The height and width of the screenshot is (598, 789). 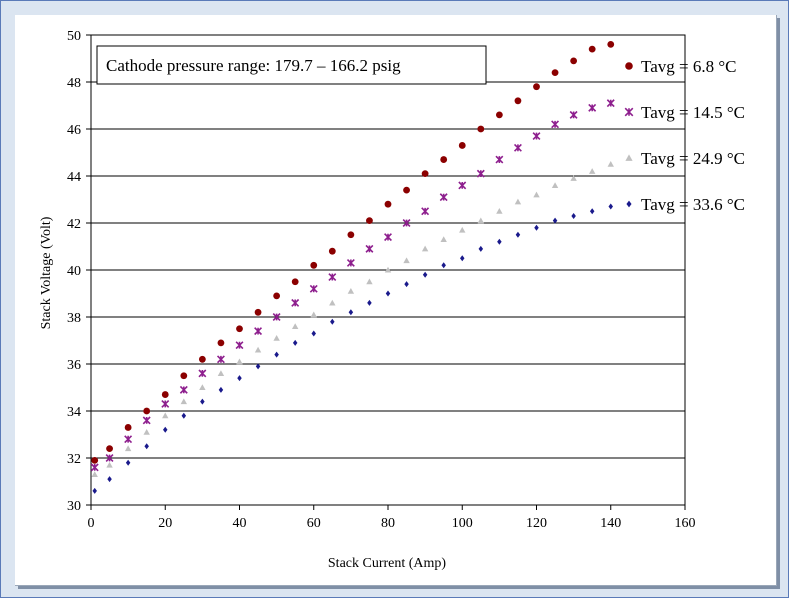 What do you see at coordinates (74, 130) in the screenshot?
I see `y-tick-label-46: 46` at bounding box center [74, 130].